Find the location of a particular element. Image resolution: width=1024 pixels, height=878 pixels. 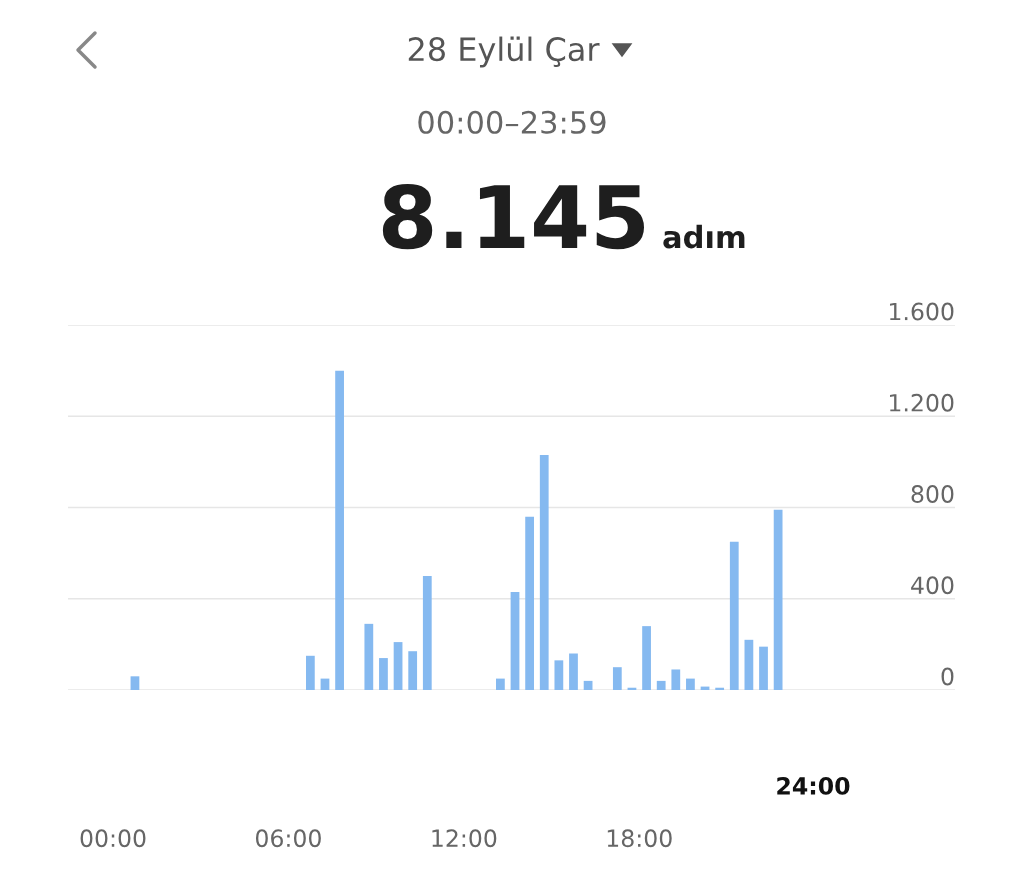

text: adım is located at coordinates (704, 236).